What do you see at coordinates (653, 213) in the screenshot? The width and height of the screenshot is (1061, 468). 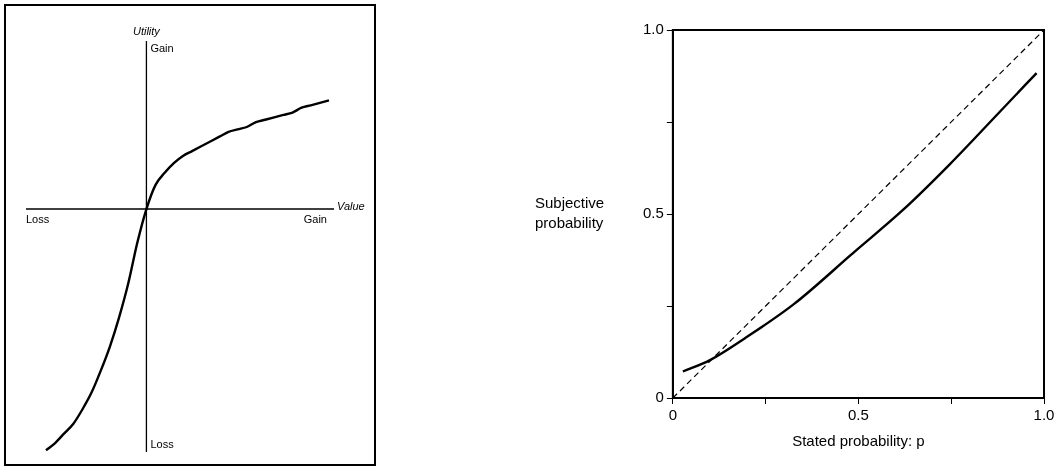 I see `y-tick-label: 0.5` at bounding box center [653, 213].